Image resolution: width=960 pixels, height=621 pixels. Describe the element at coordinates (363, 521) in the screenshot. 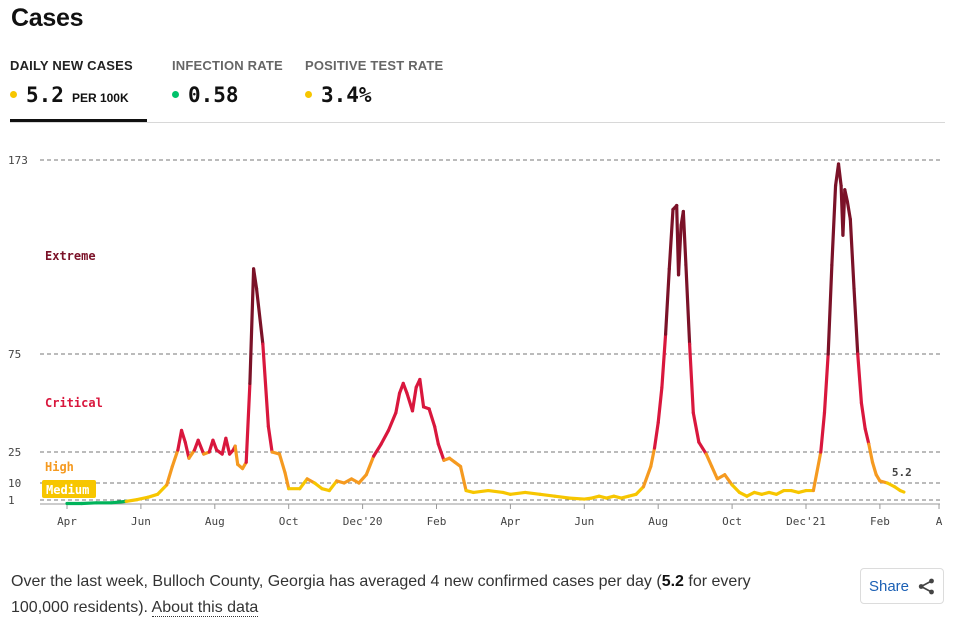

I see `x-tick-label: Dec'20` at that location.